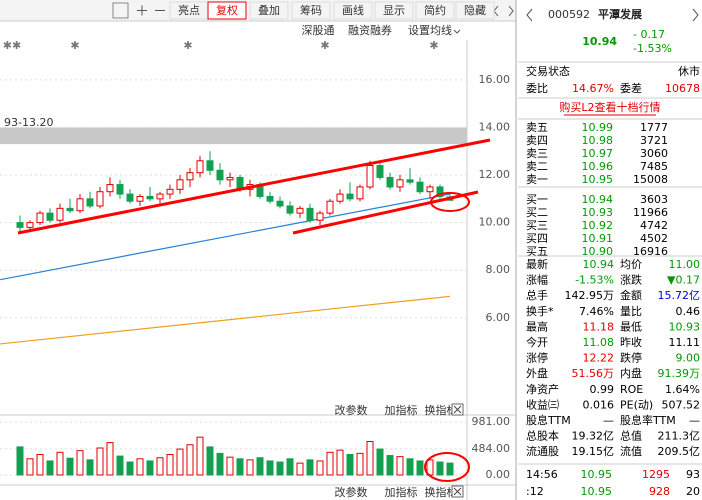 The image size is (702, 500). Describe the element at coordinates (598, 238) in the screenshot. I see `book-price: 10.91` at that location.